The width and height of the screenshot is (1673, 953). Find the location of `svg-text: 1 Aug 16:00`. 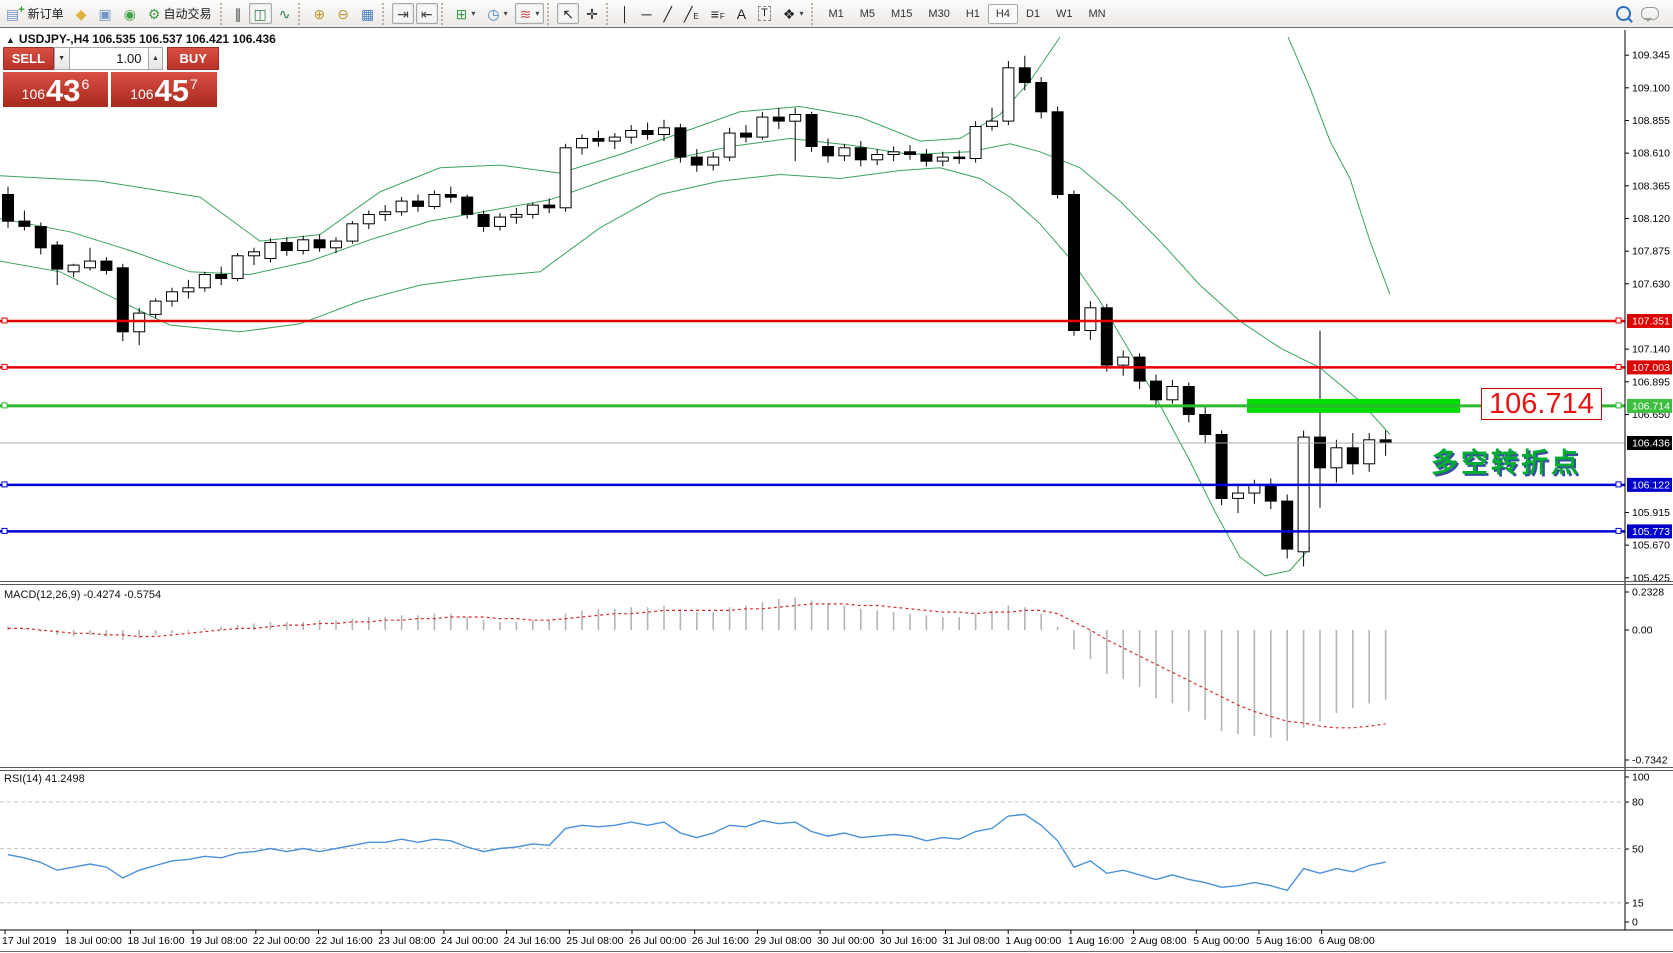

svg-text: 1 Aug 16:00 is located at coordinates (1096, 941).